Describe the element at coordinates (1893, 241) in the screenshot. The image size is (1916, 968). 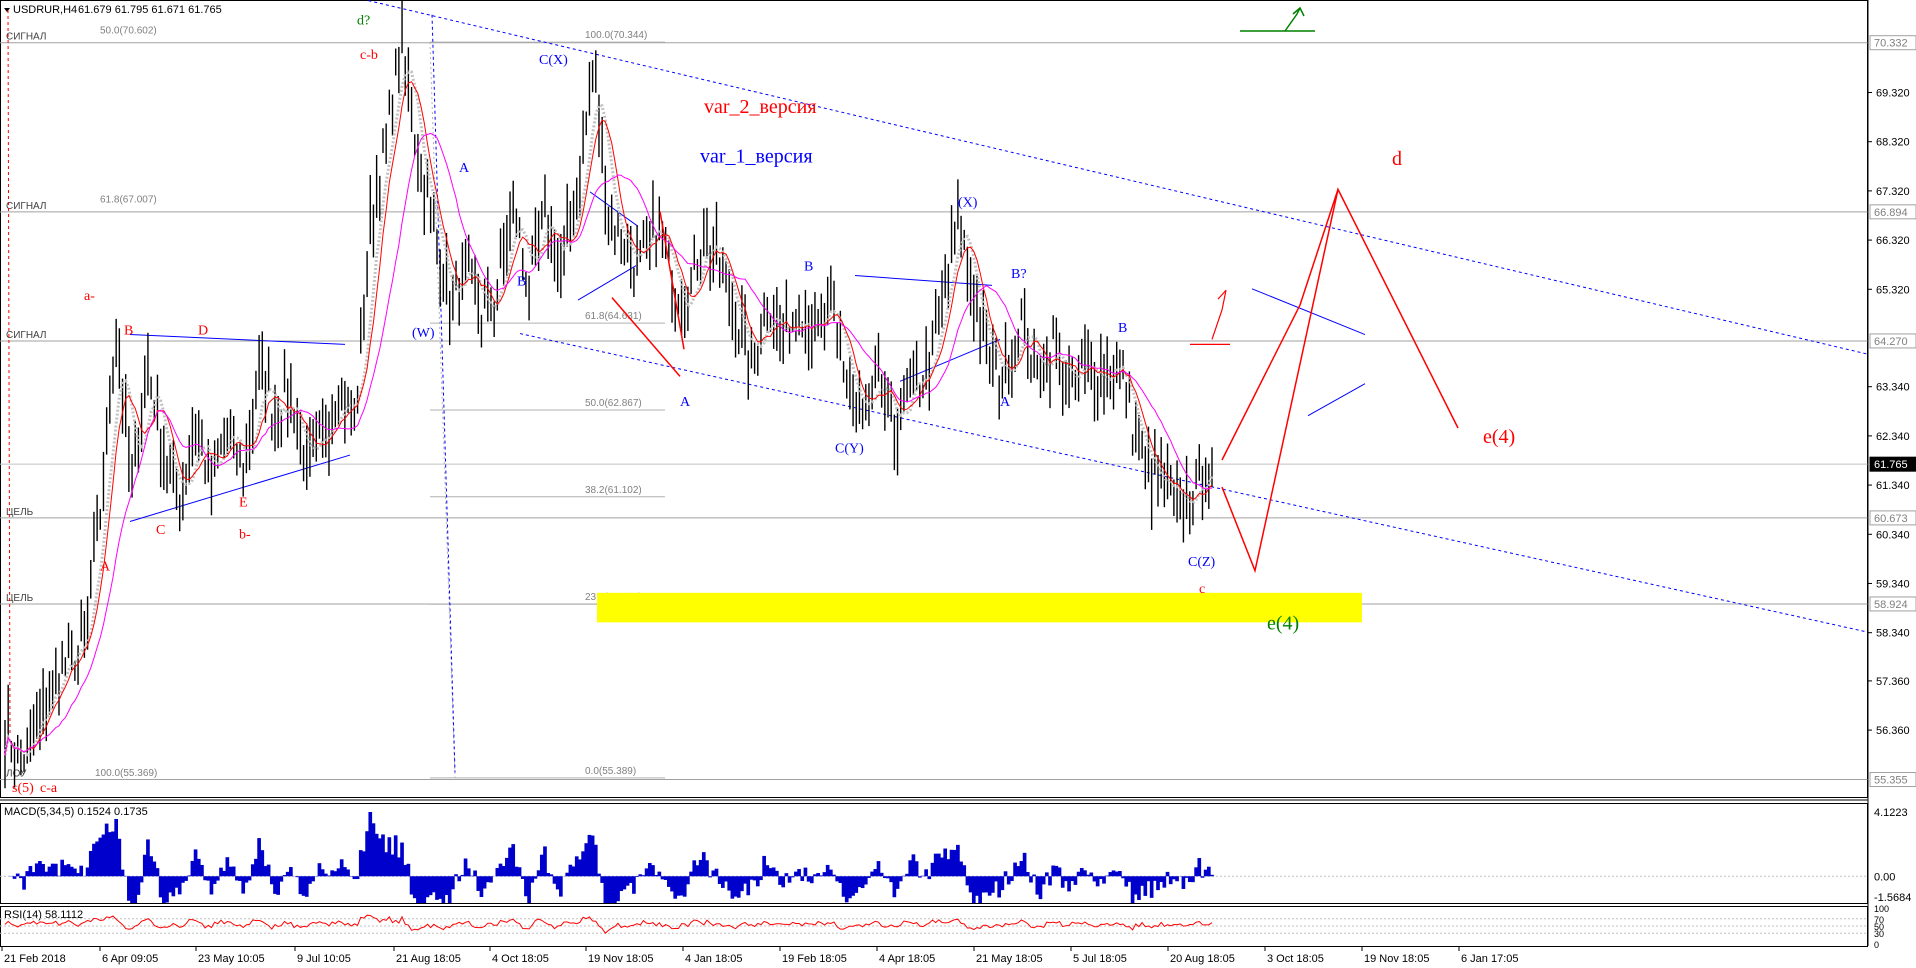
I see `y-tick-label: 66.320` at that location.